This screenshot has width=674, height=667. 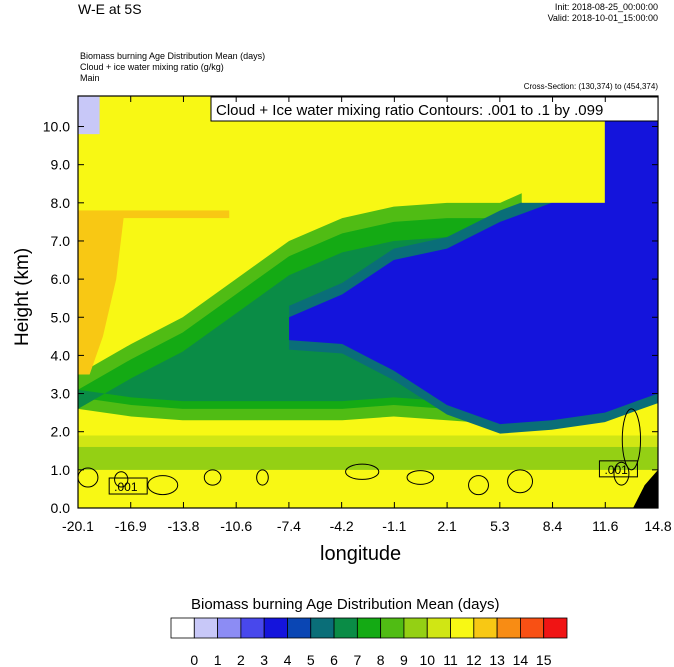 What do you see at coordinates (61, 355) in the screenshot?
I see `y-tick-label-4: 4.0` at bounding box center [61, 355].